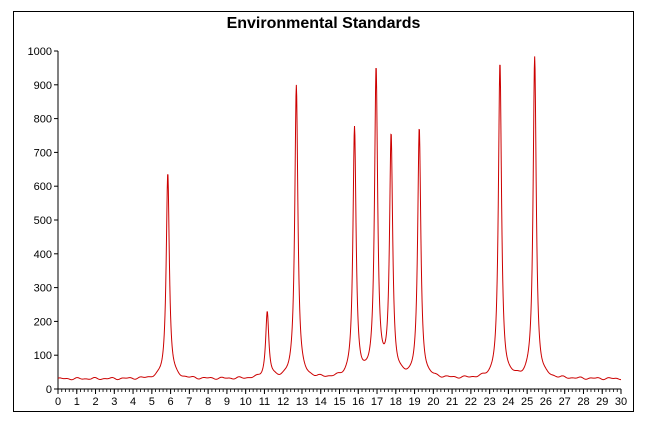 Image resolution: width=648 pixels, height=427 pixels. Describe the element at coordinates (227, 402) in the screenshot. I see `x-tick-label: 9` at that location.